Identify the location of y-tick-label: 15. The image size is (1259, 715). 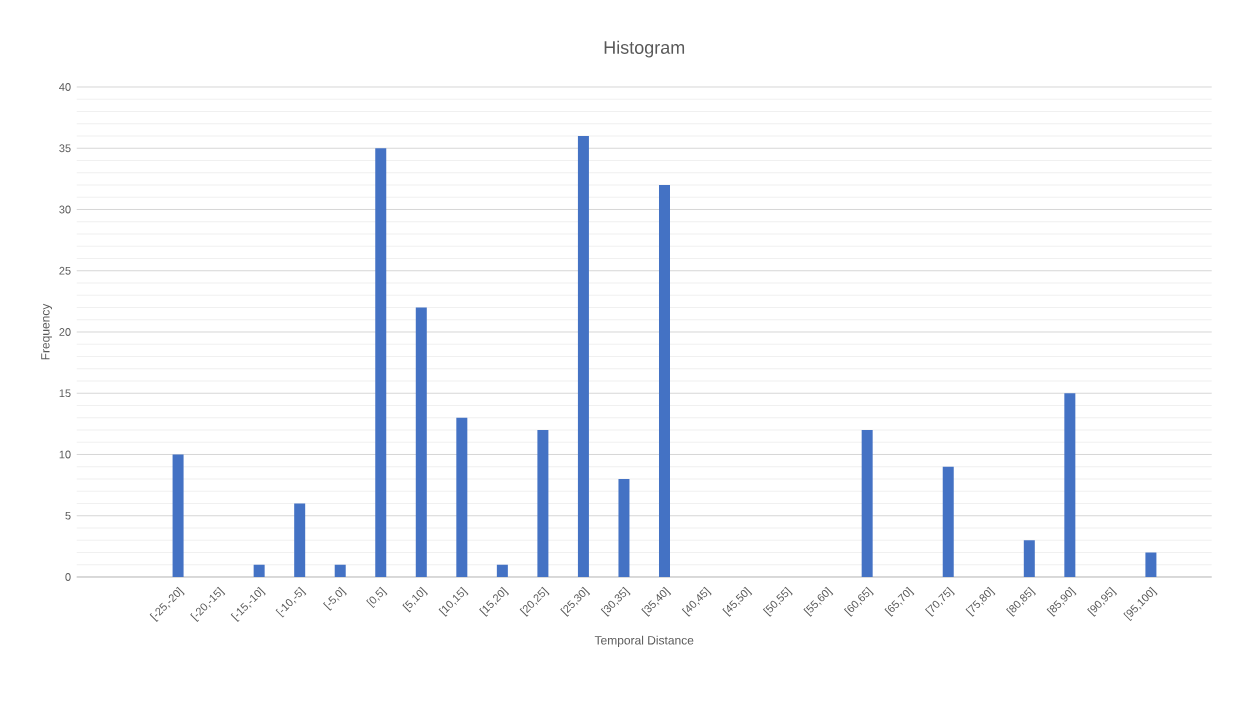
(65, 393).